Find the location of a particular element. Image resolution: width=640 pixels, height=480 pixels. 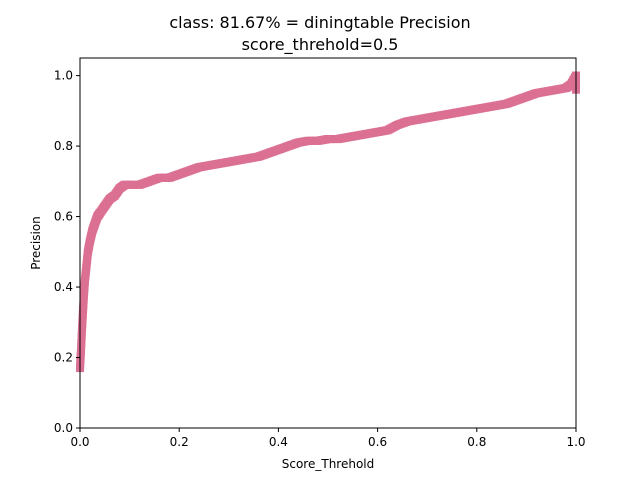

x-tick-label: 1.0 is located at coordinates (575, 442).